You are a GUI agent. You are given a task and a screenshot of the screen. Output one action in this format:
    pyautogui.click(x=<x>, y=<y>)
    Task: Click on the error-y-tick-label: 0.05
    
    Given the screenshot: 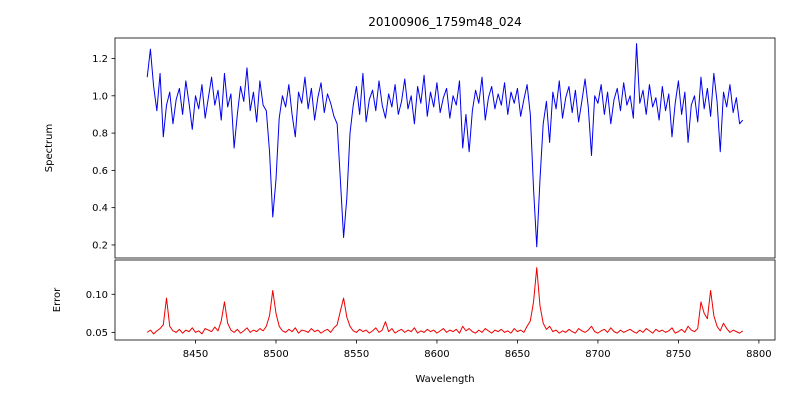 What is the action you would take?
    pyautogui.click(x=97, y=333)
    